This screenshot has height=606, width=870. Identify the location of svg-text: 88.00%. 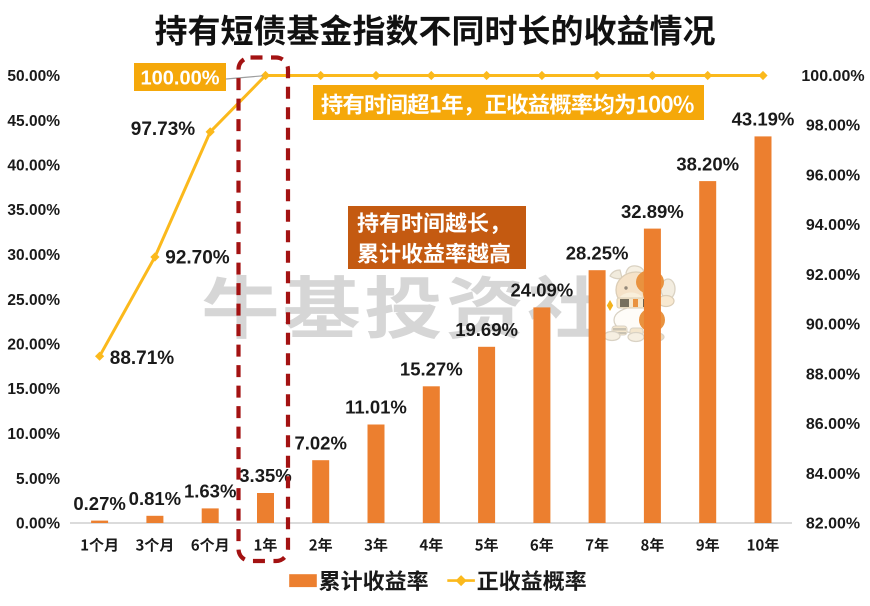
(833, 374).